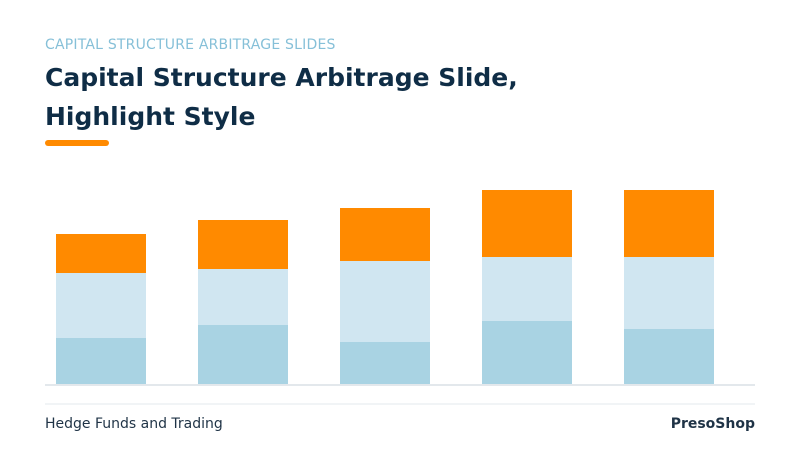 This screenshot has width=800, height=450. Describe the element at coordinates (134, 424) in the screenshot. I see `footer-left: Hedge Funds and Trading` at that location.